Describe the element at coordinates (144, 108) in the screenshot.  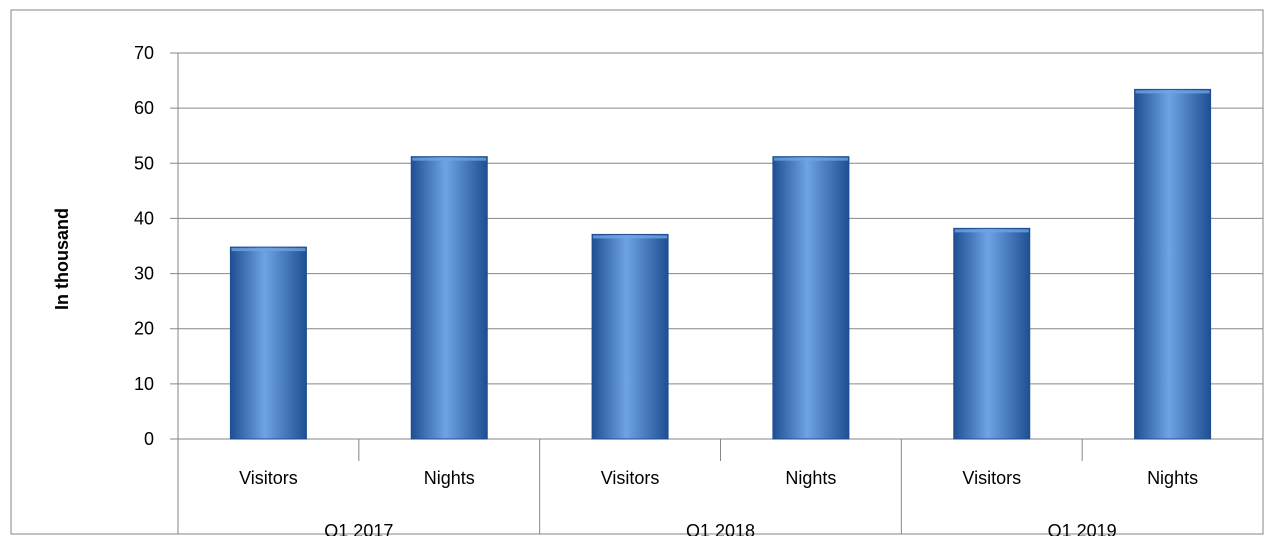
I see `y-tick-label: 60` at that location.